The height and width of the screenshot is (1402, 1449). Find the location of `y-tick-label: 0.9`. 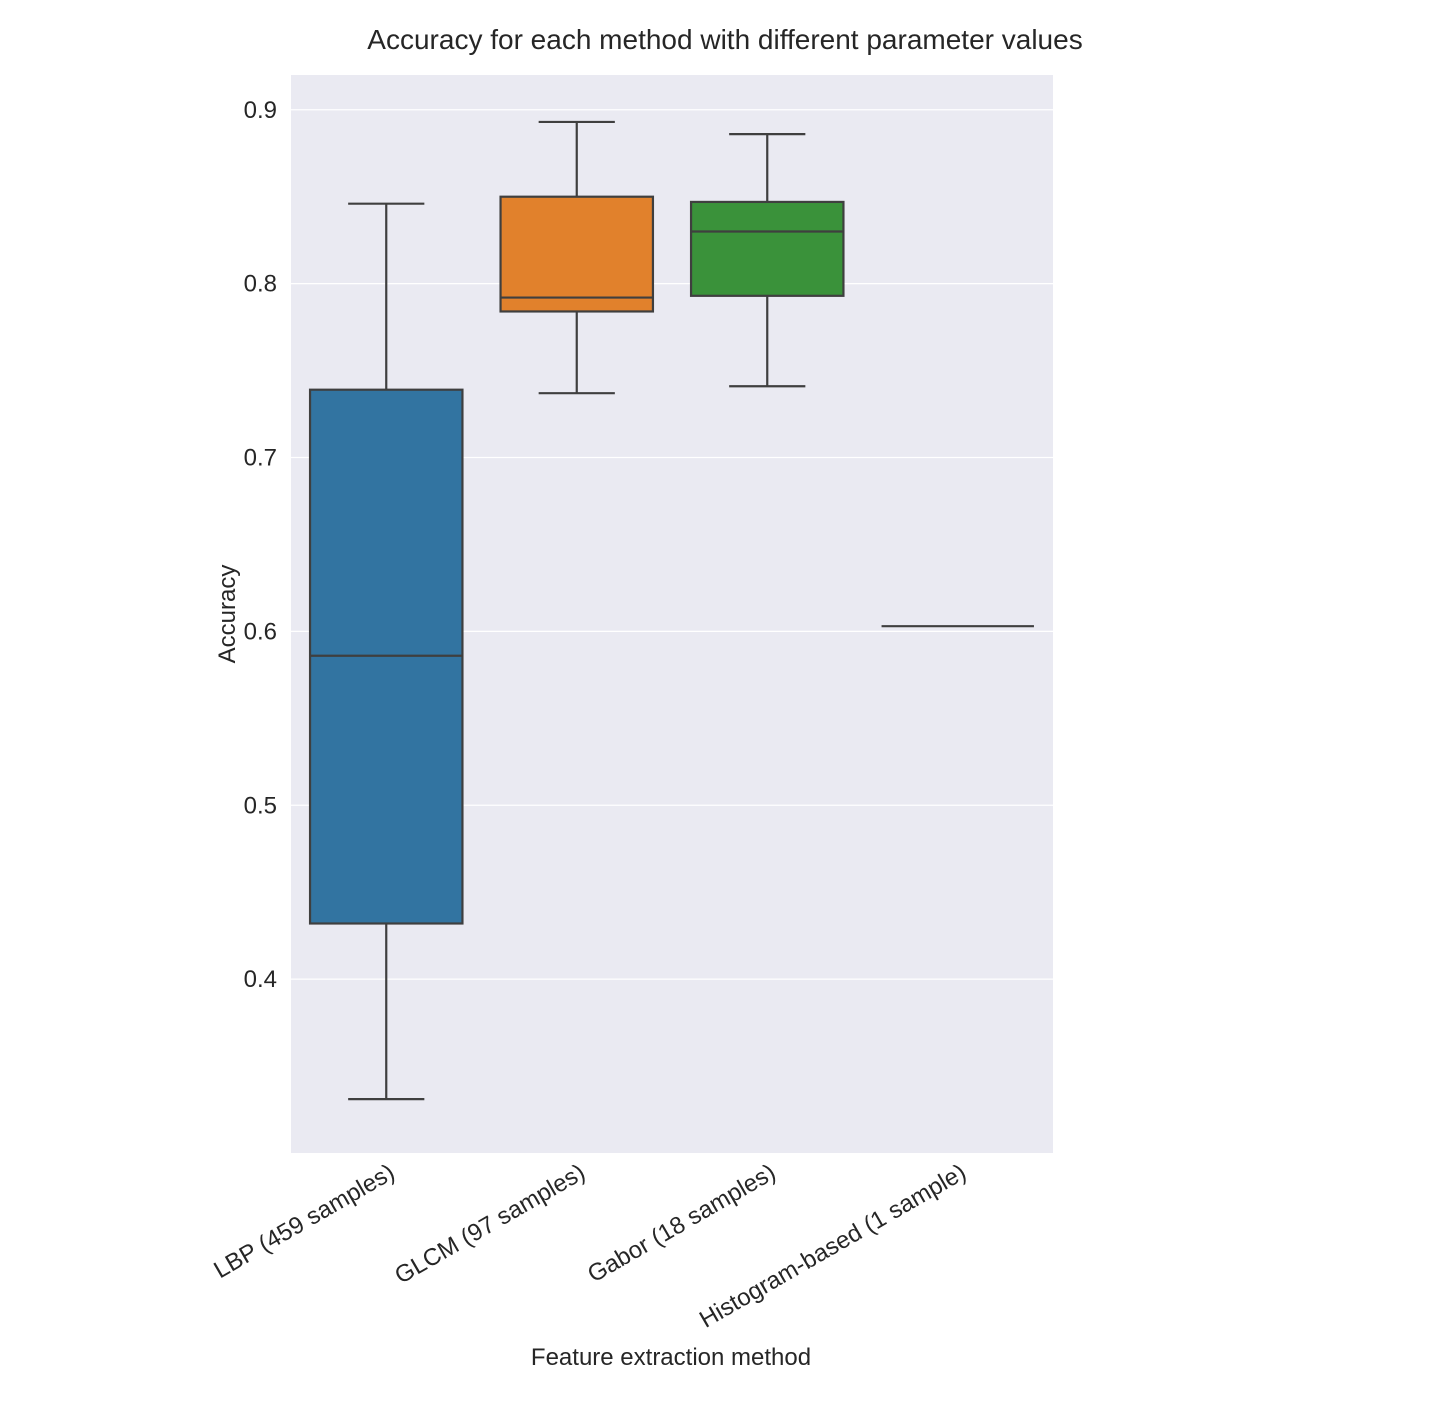

y-tick-label: 0.9 is located at coordinates (260, 110).